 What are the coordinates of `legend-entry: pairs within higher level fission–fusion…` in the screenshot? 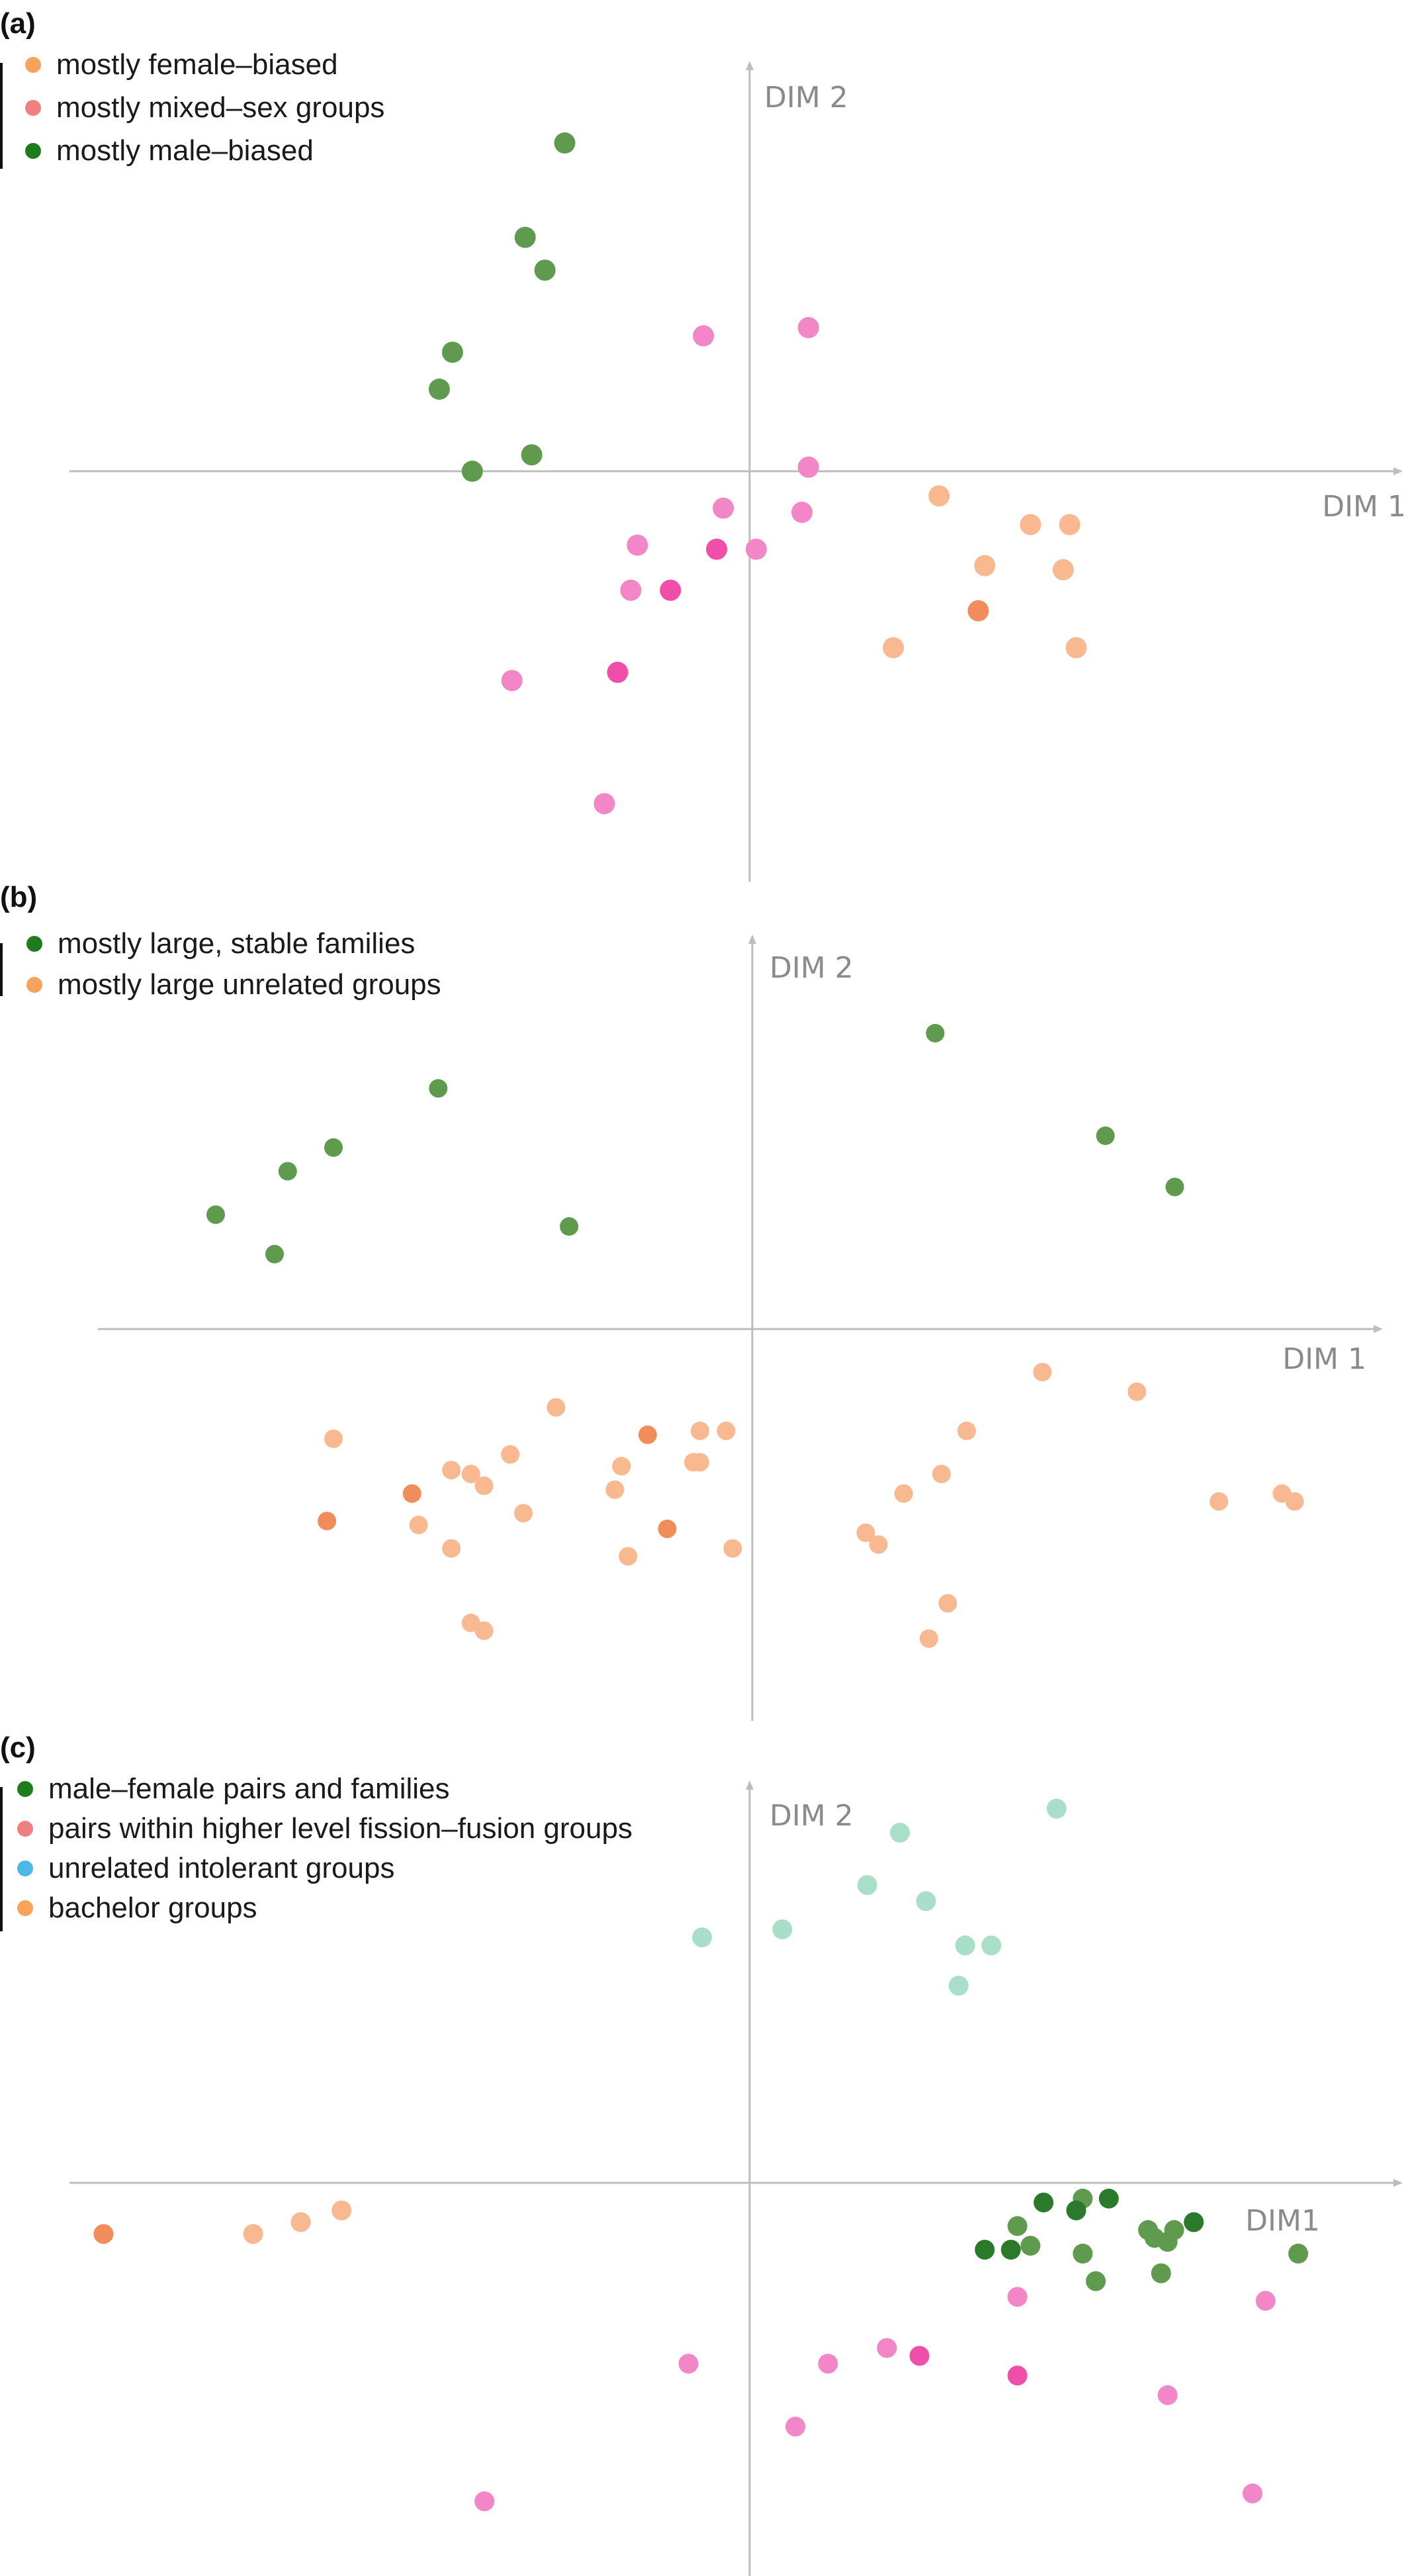 It's located at (340, 1828).